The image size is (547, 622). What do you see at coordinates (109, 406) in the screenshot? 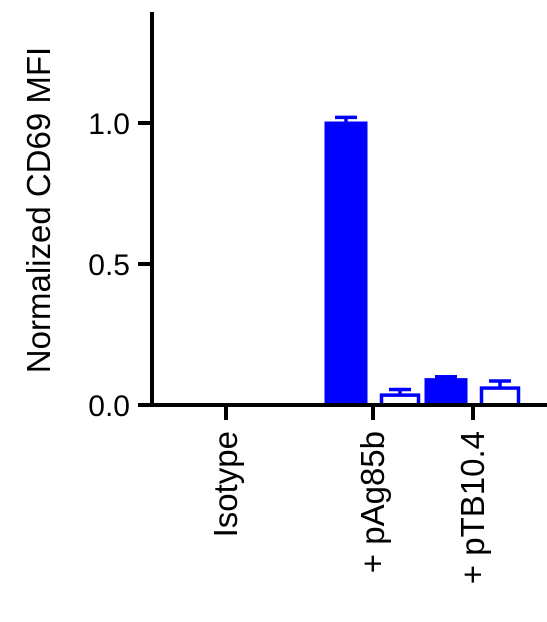
I see `y-tick-label-0: 0.0` at bounding box center [109, 406].